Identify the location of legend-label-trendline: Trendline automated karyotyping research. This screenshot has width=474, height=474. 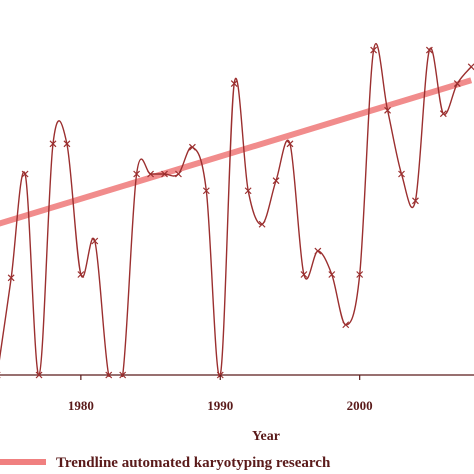
(193, 463).